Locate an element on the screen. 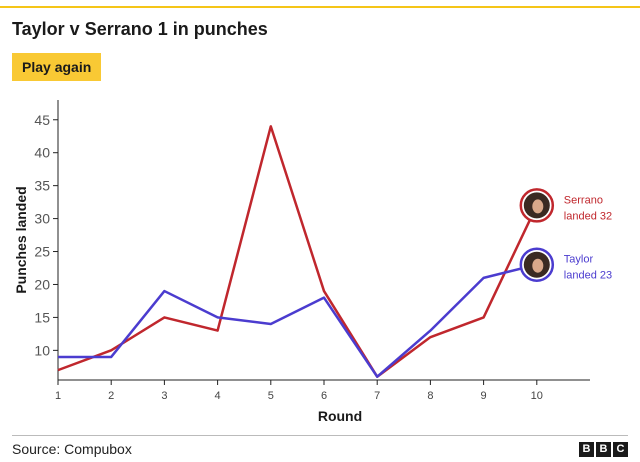 Image resolution: width=640 pixels, height=462 pixels. top-accent-rule is located at coordinates (320, 7).